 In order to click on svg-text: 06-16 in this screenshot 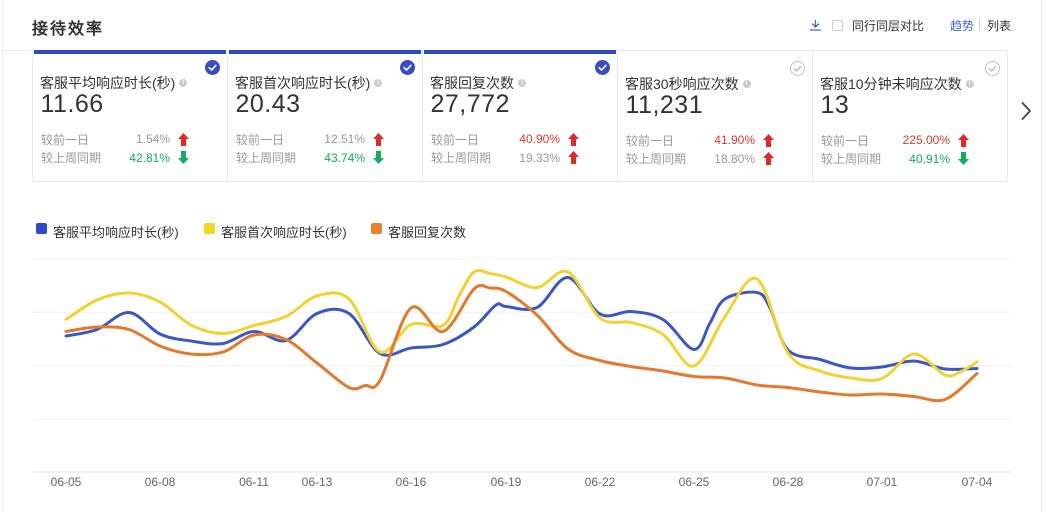, I will do `click(411, 482)`.